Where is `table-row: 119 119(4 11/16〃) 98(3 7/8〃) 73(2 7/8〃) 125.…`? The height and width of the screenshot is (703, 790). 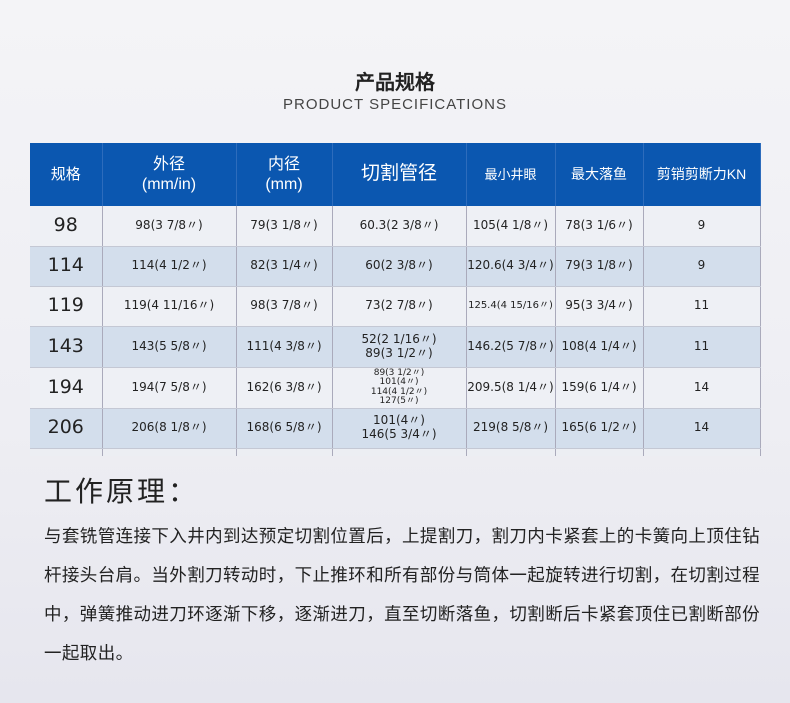 table-row: 119 119(4 11/16〃) 98(3 7/8〃) 73(2 7/8〃) 125.… is located at coordinates (395, 306).